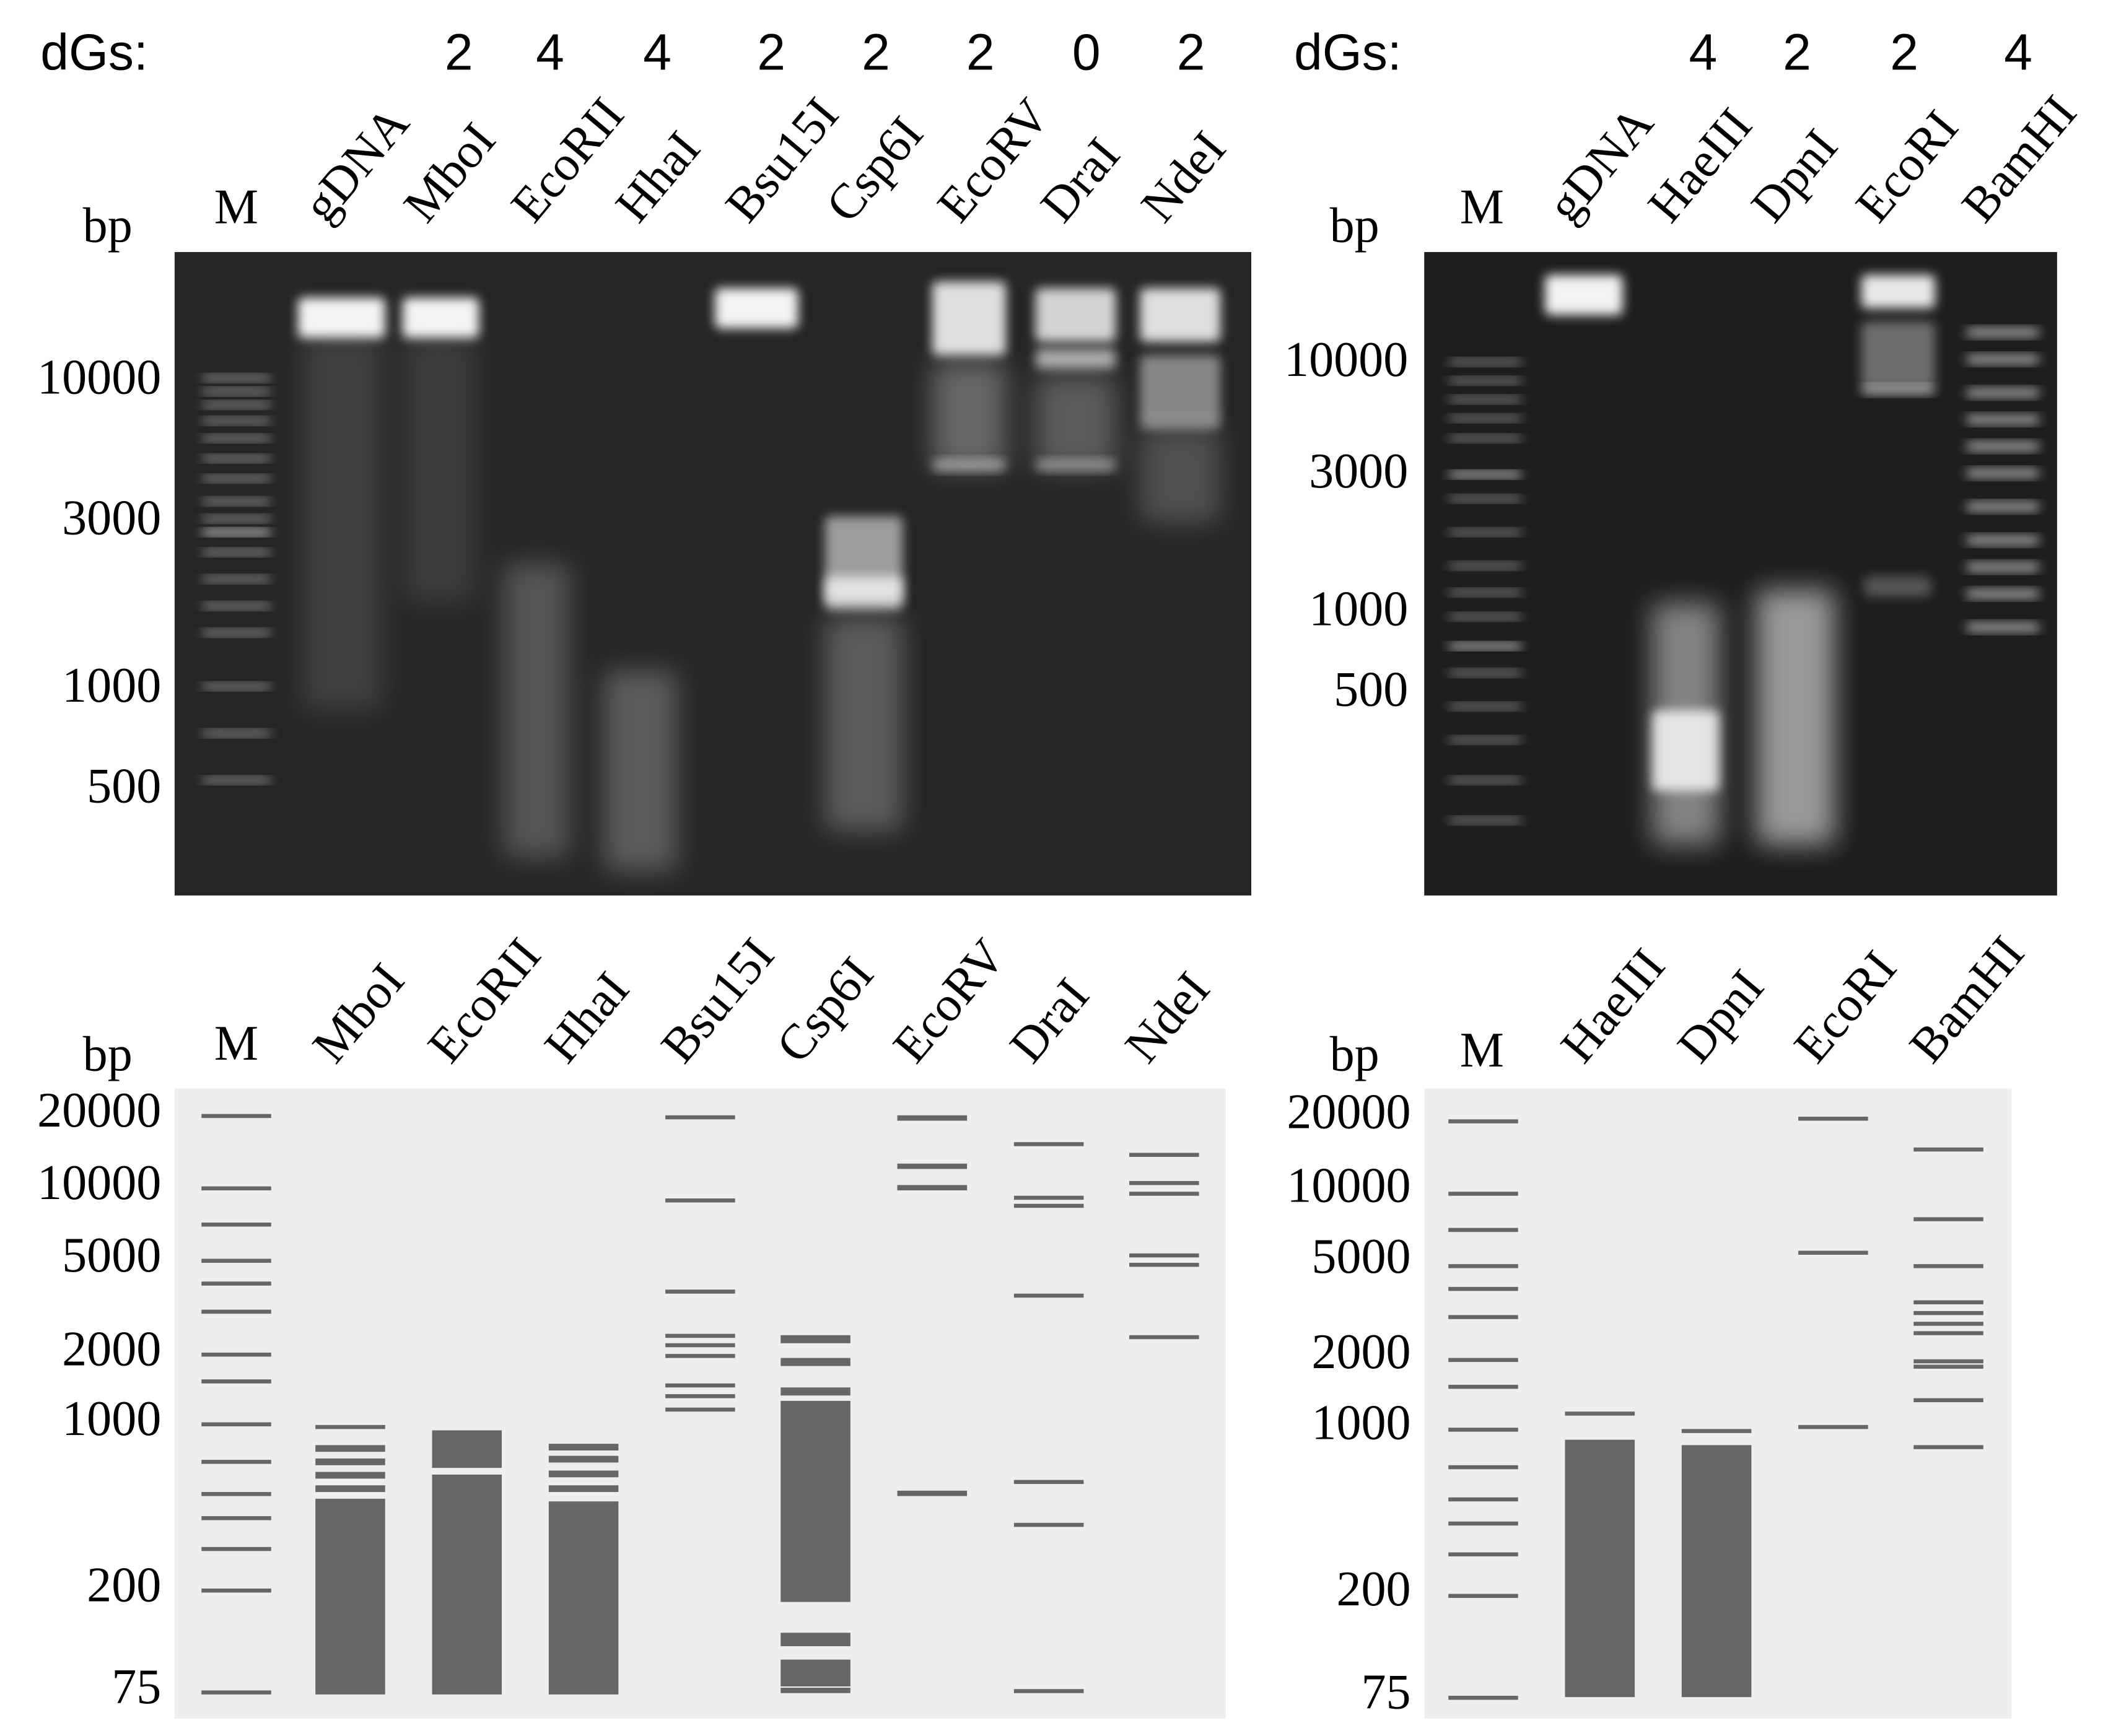 The height and width of the screenshot is (1736, 2103). Describe the element at coordinates (1167, 1017) in the screenshot. I see `lane-label: NdeI` at that location.